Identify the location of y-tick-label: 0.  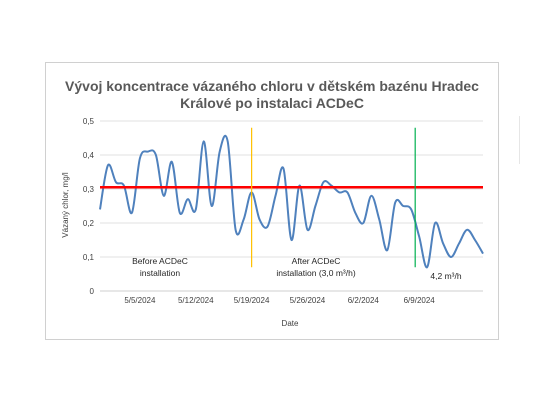
(92, 291).